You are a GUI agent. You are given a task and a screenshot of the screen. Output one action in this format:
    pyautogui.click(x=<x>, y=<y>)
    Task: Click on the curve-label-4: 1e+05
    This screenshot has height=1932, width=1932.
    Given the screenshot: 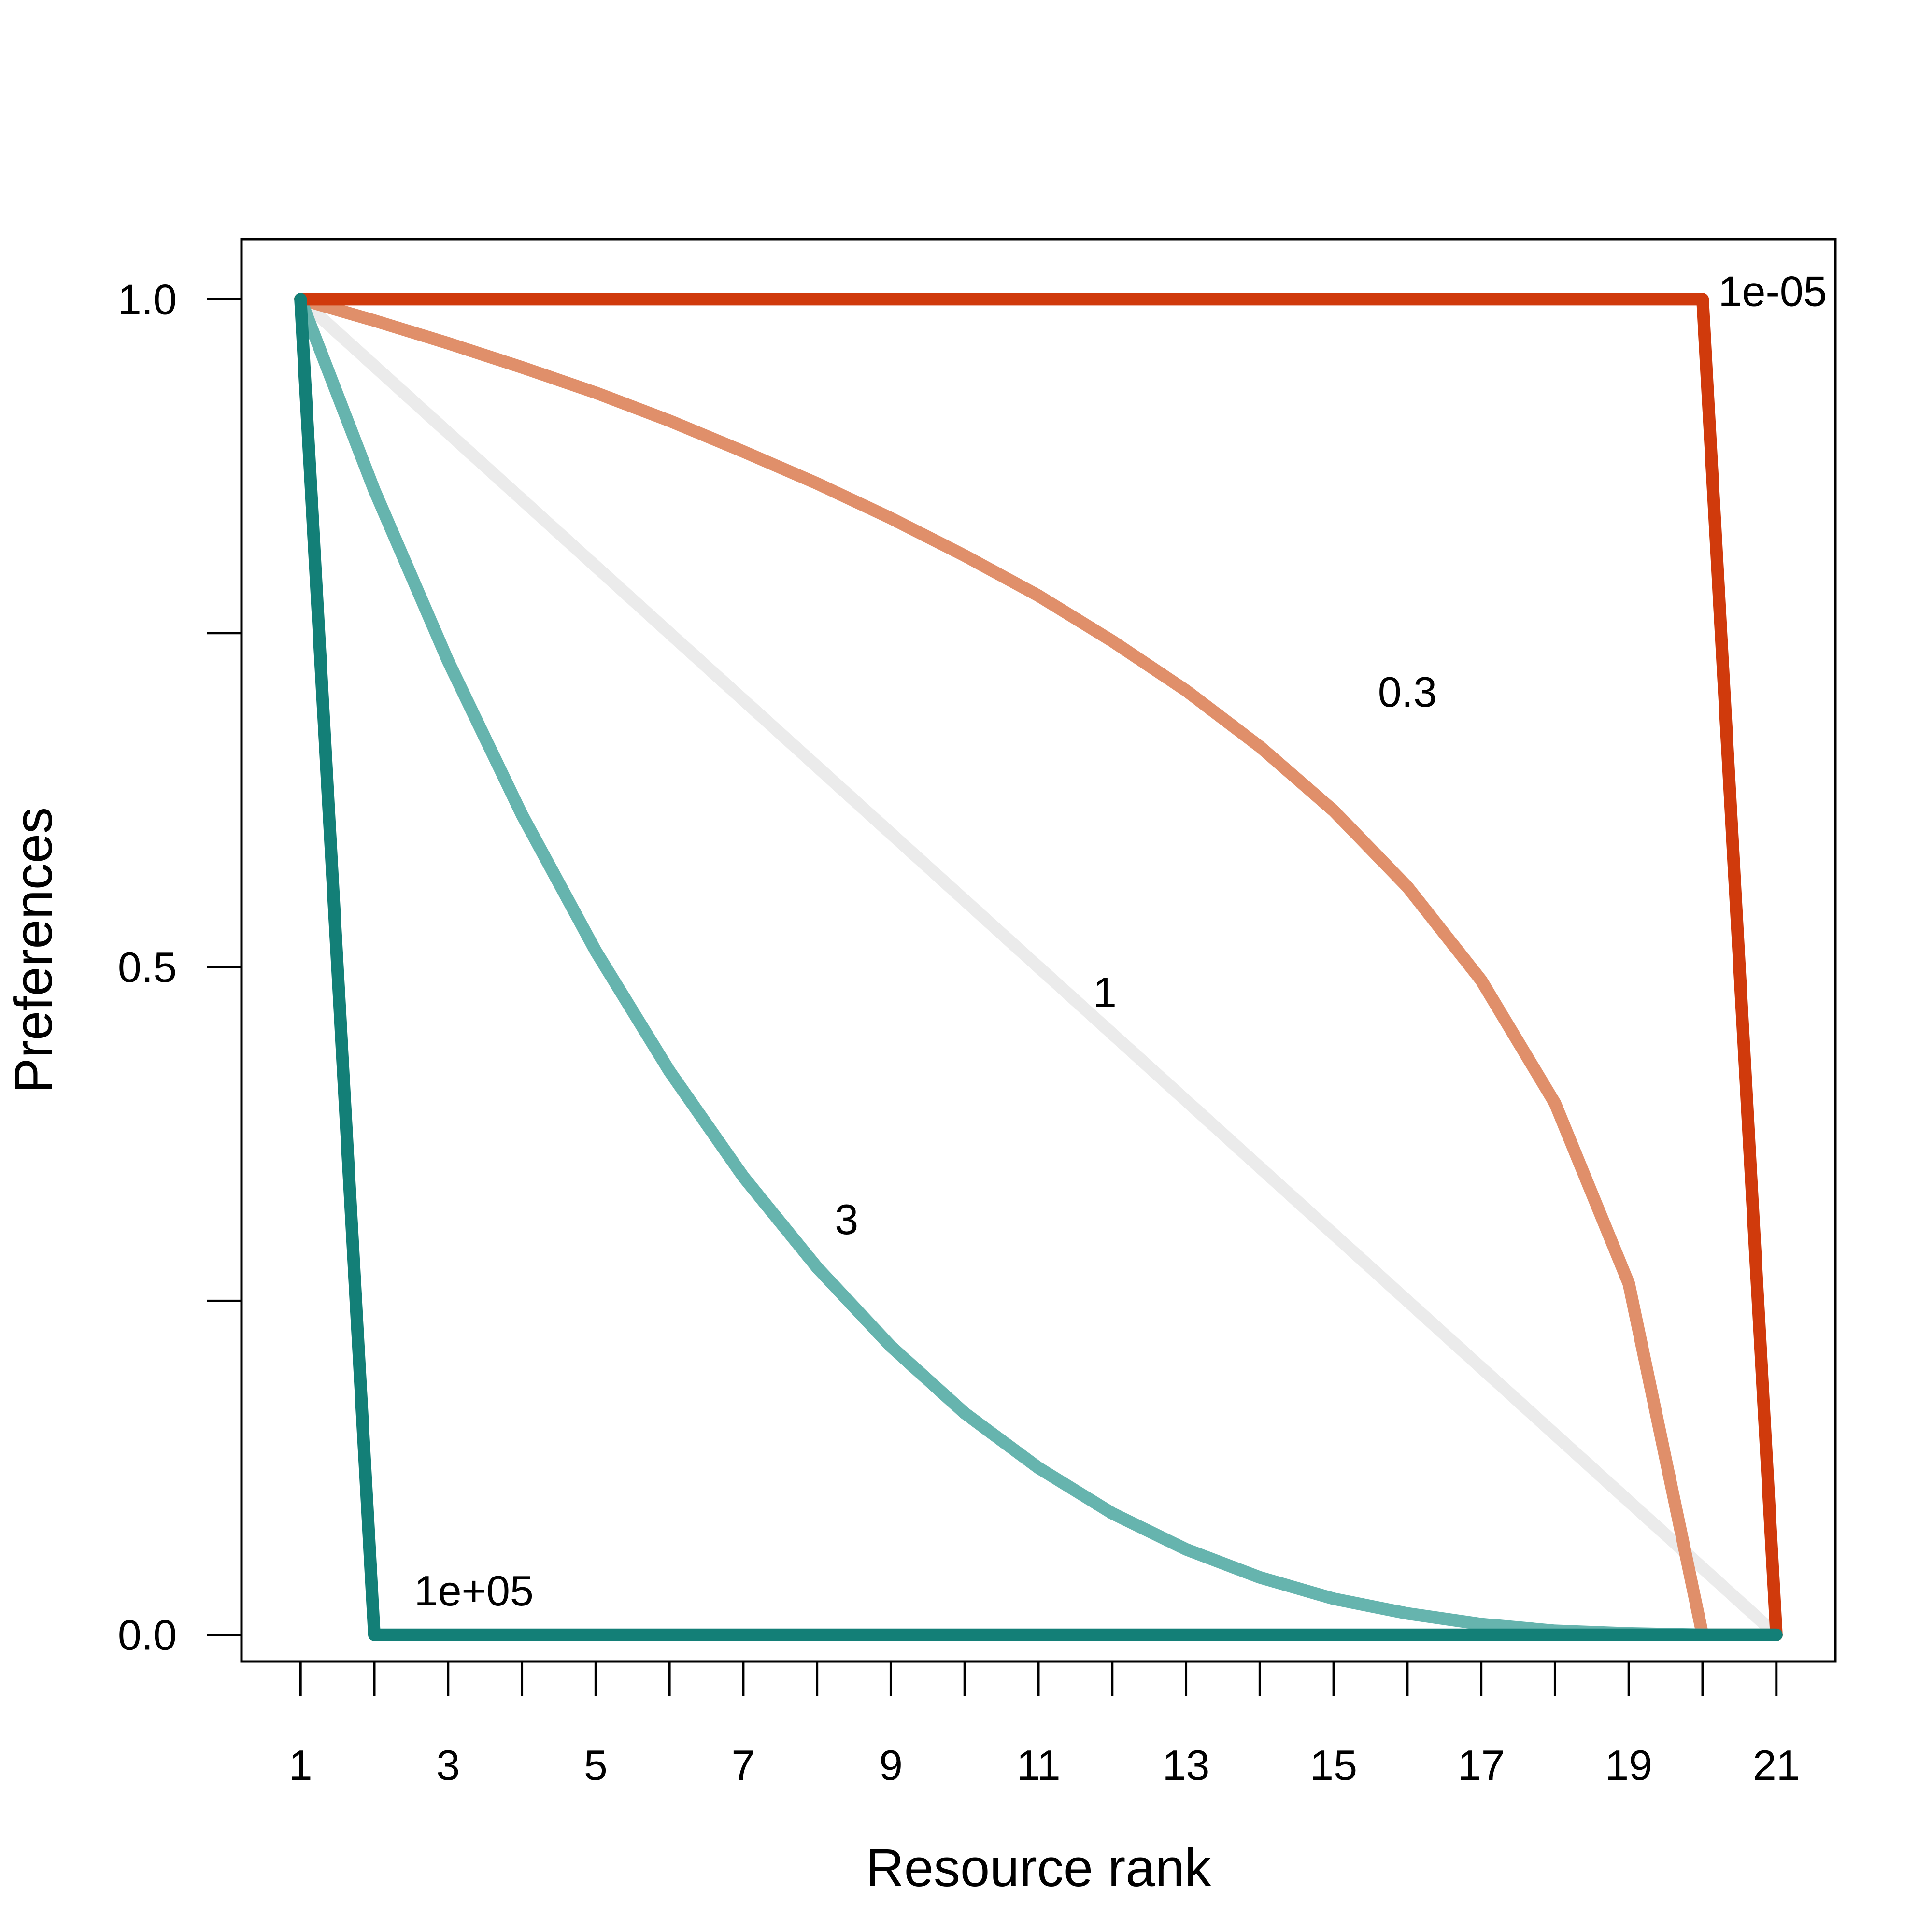 What is the action you would take?
    pyautogui.click(x=474, y=1591)
    